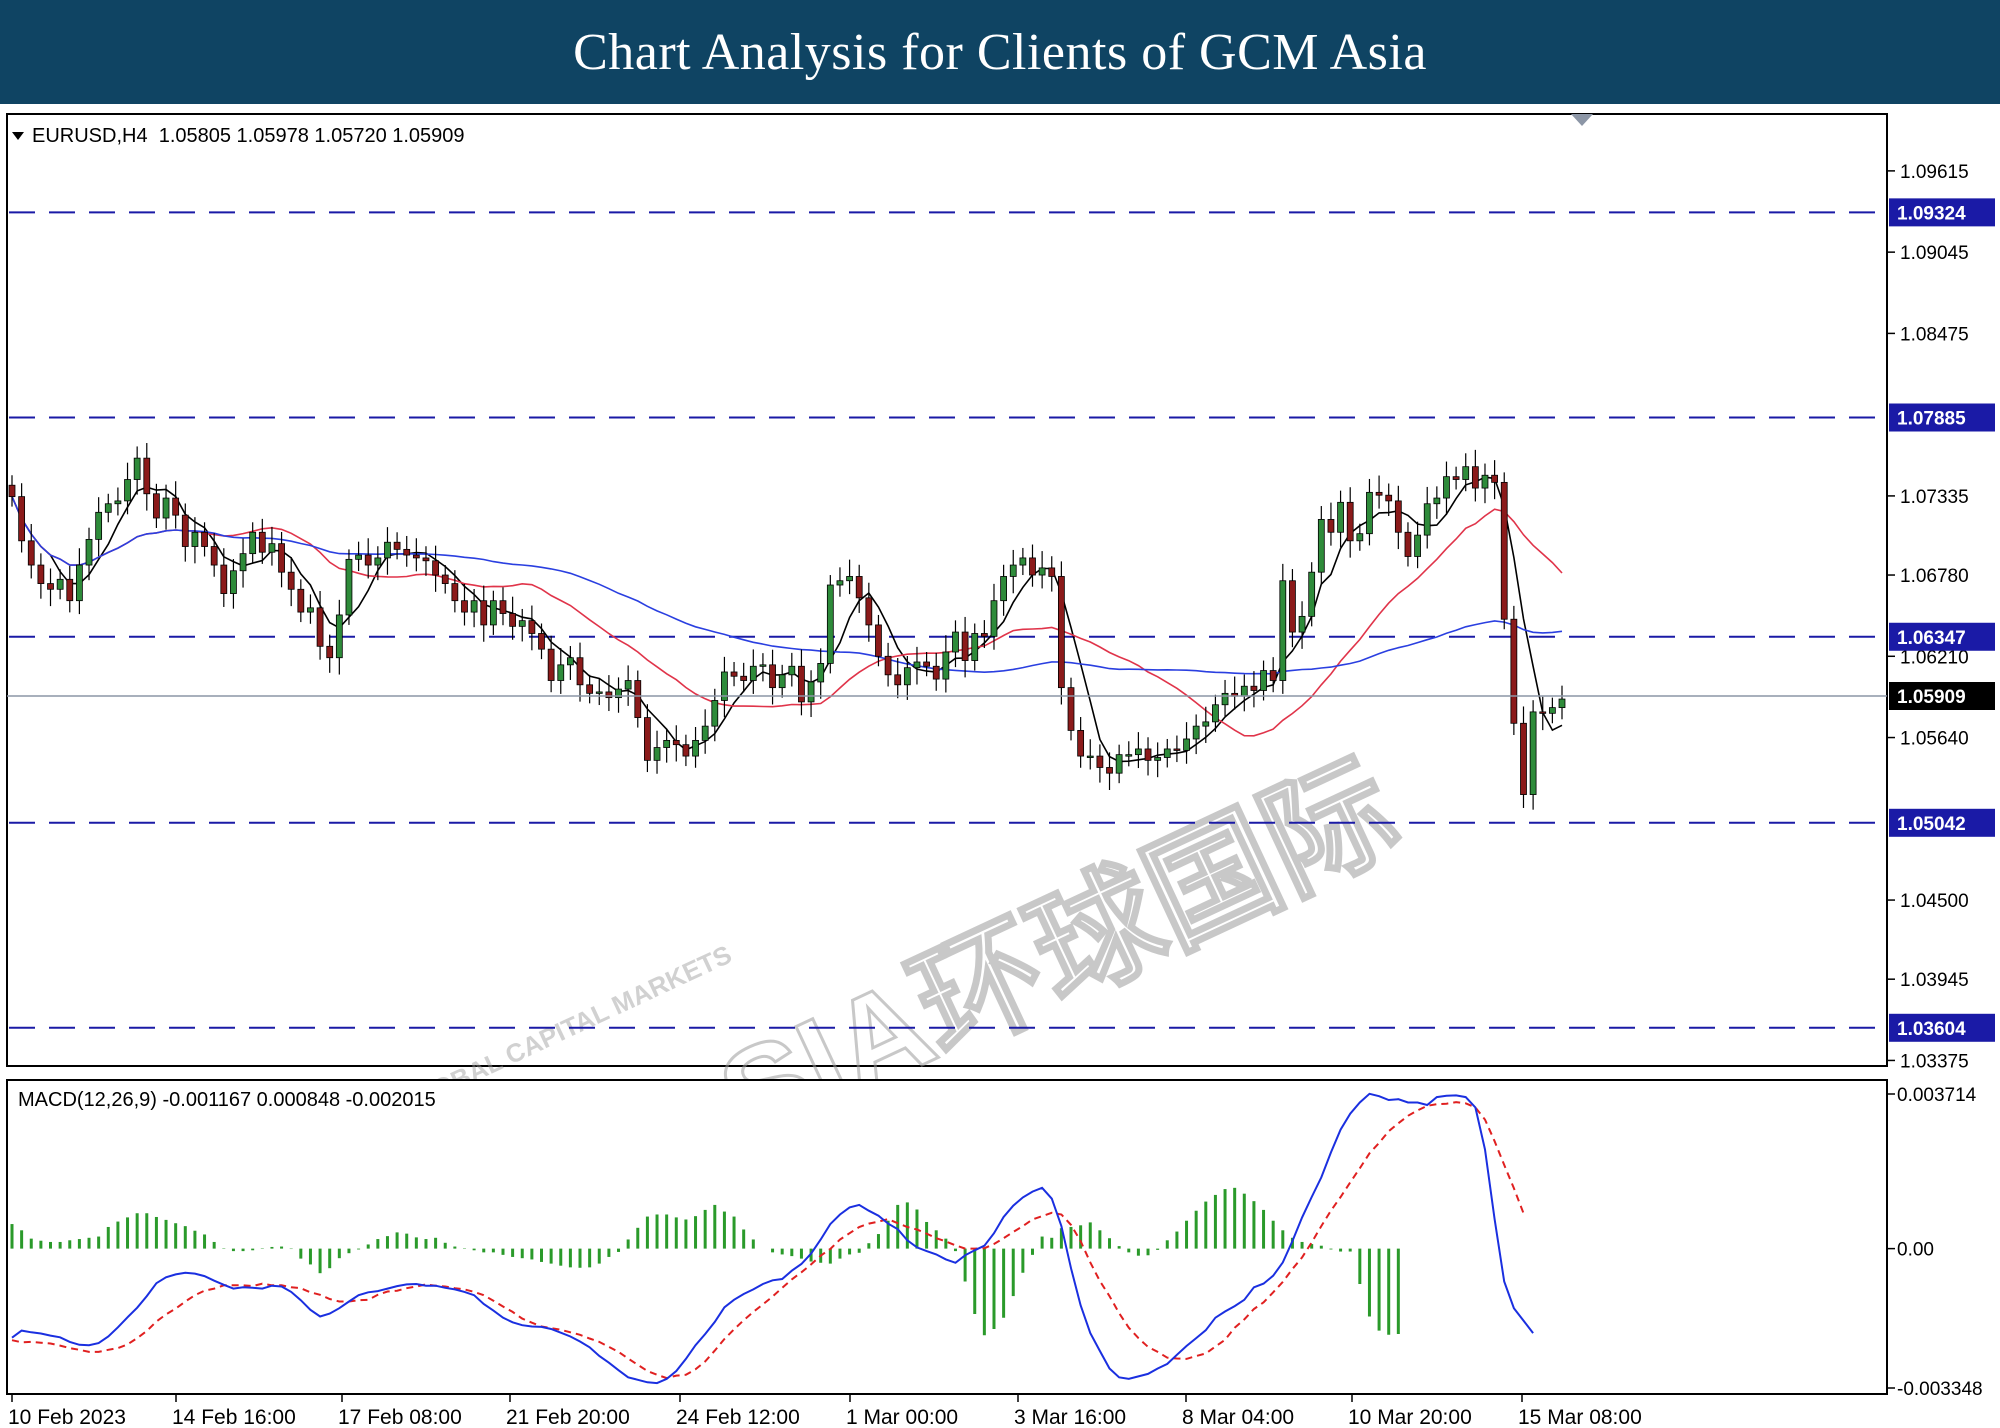 This screenshot has width=2000, height=1428. Describe the element at coordinates (1934, 739) in the screenshot. I see `price-tick-label: 1.05640` at that location.